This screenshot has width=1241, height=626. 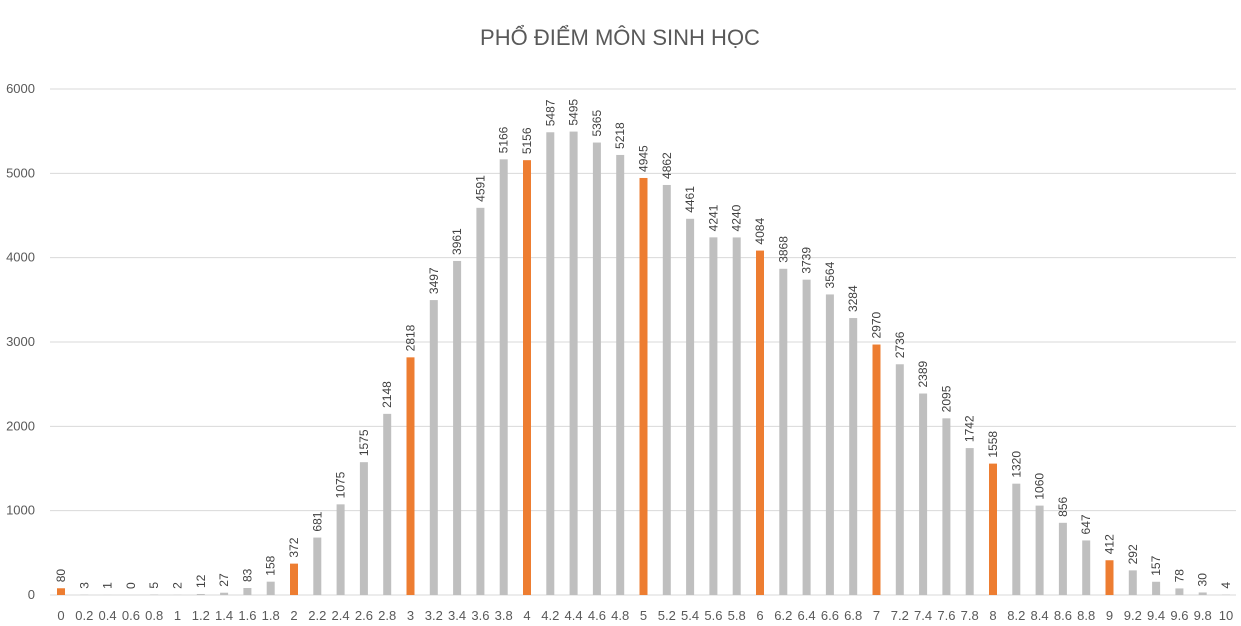 What do you see at coordinates (1040, 486) in the screenshot?
I see `data-label: 1060` at bounding box center [1040, 486].